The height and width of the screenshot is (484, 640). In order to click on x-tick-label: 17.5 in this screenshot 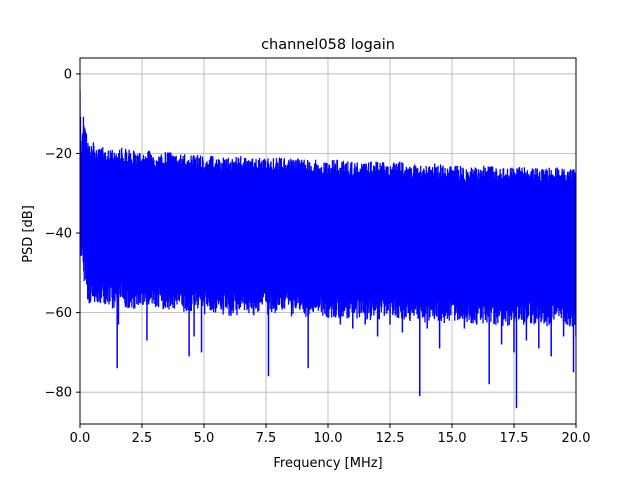, I will do `click(514, 438)`.